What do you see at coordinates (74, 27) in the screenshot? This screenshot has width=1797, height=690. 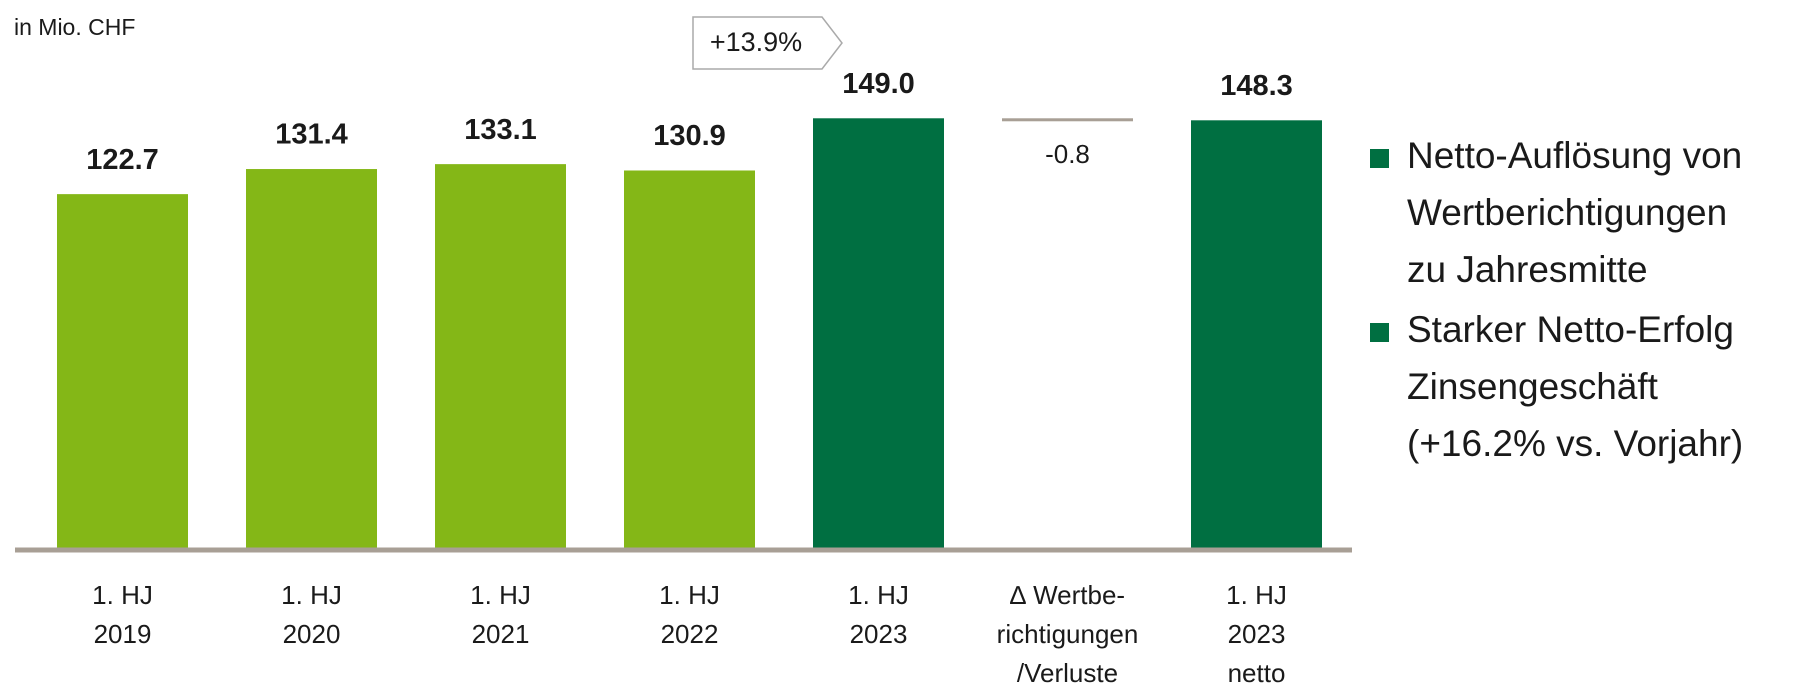 I see `chart-subtitle: in Mio. CHF` at bounding box center [74, 27].